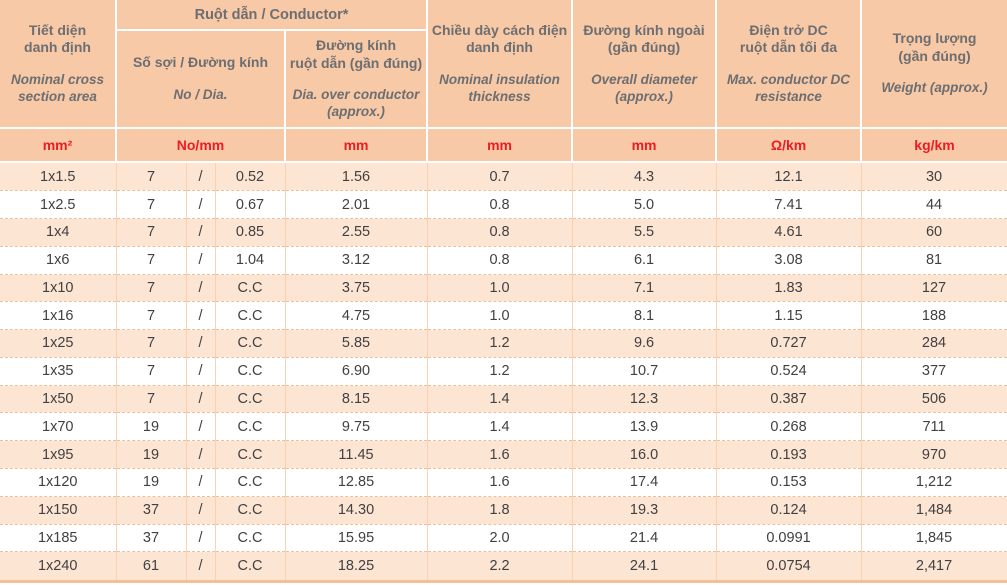 The image size is (1007, 585). I want to click on cell-section: 1x6, so click(58, 259).